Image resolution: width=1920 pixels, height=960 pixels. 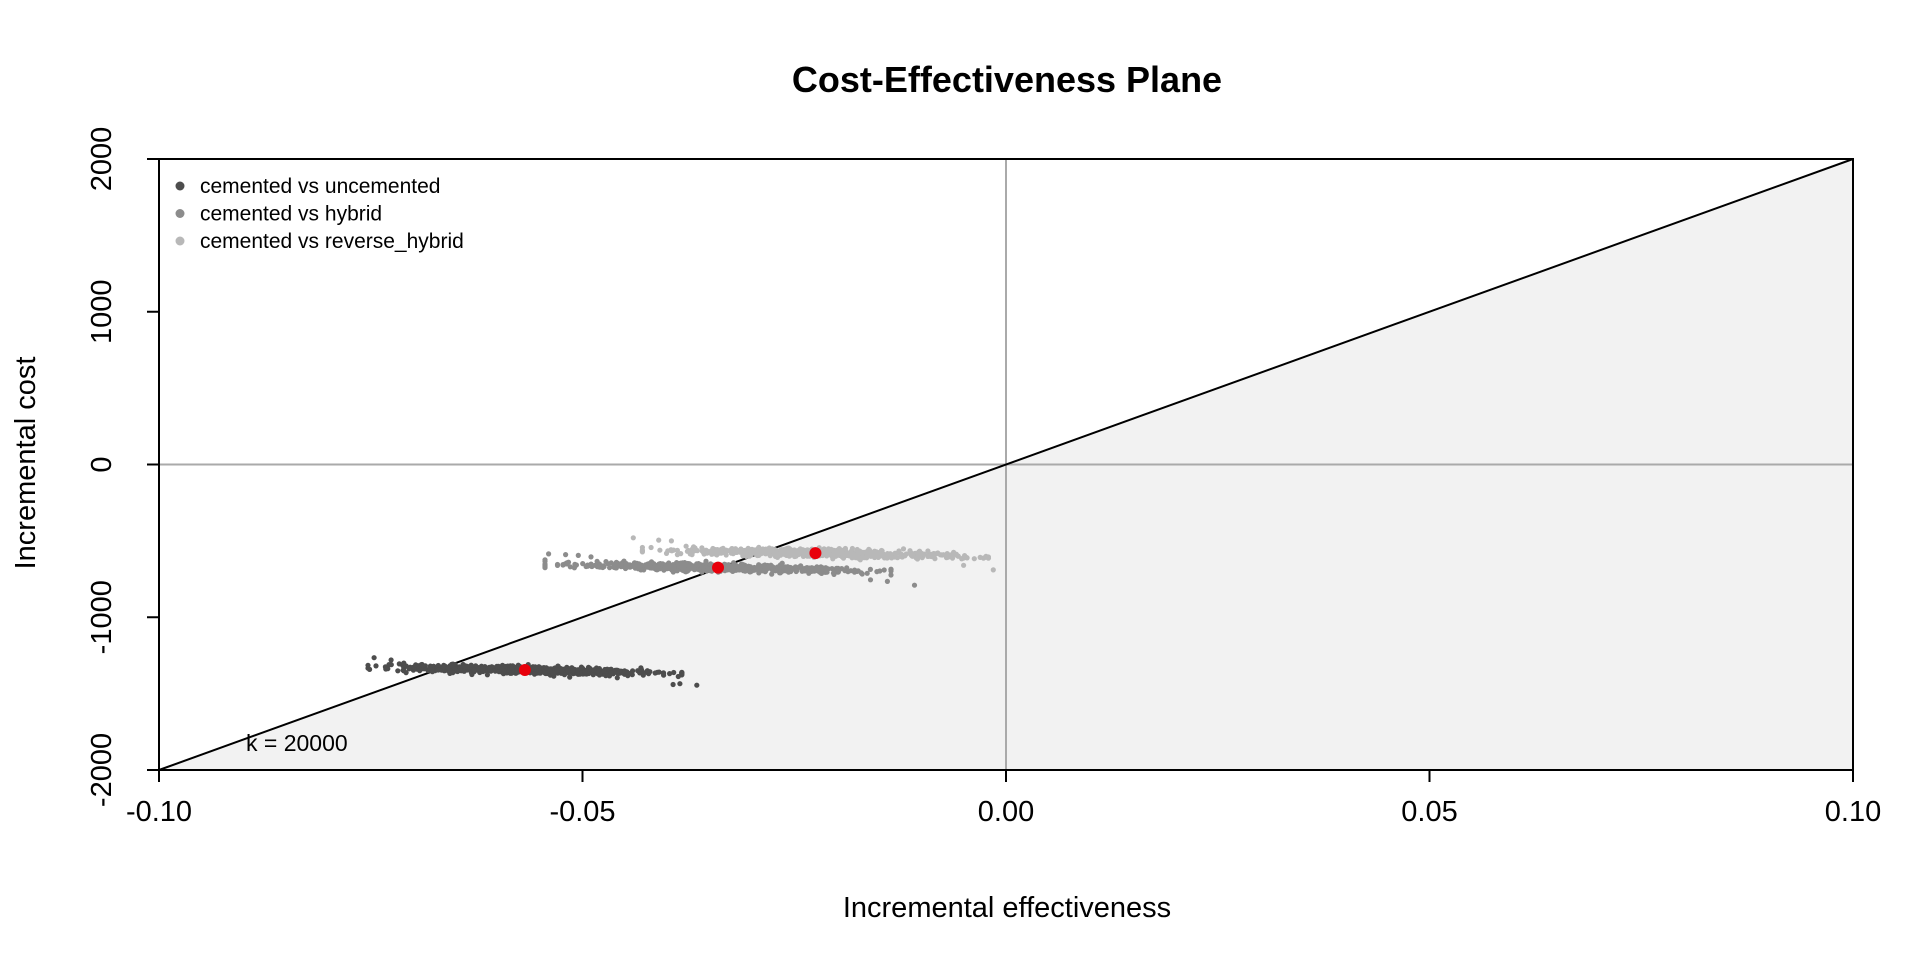 What do you see at coordinates (102, 617) in the screenshot?
I see `y-tick-label: -1000` at bounding box center [102, 617].